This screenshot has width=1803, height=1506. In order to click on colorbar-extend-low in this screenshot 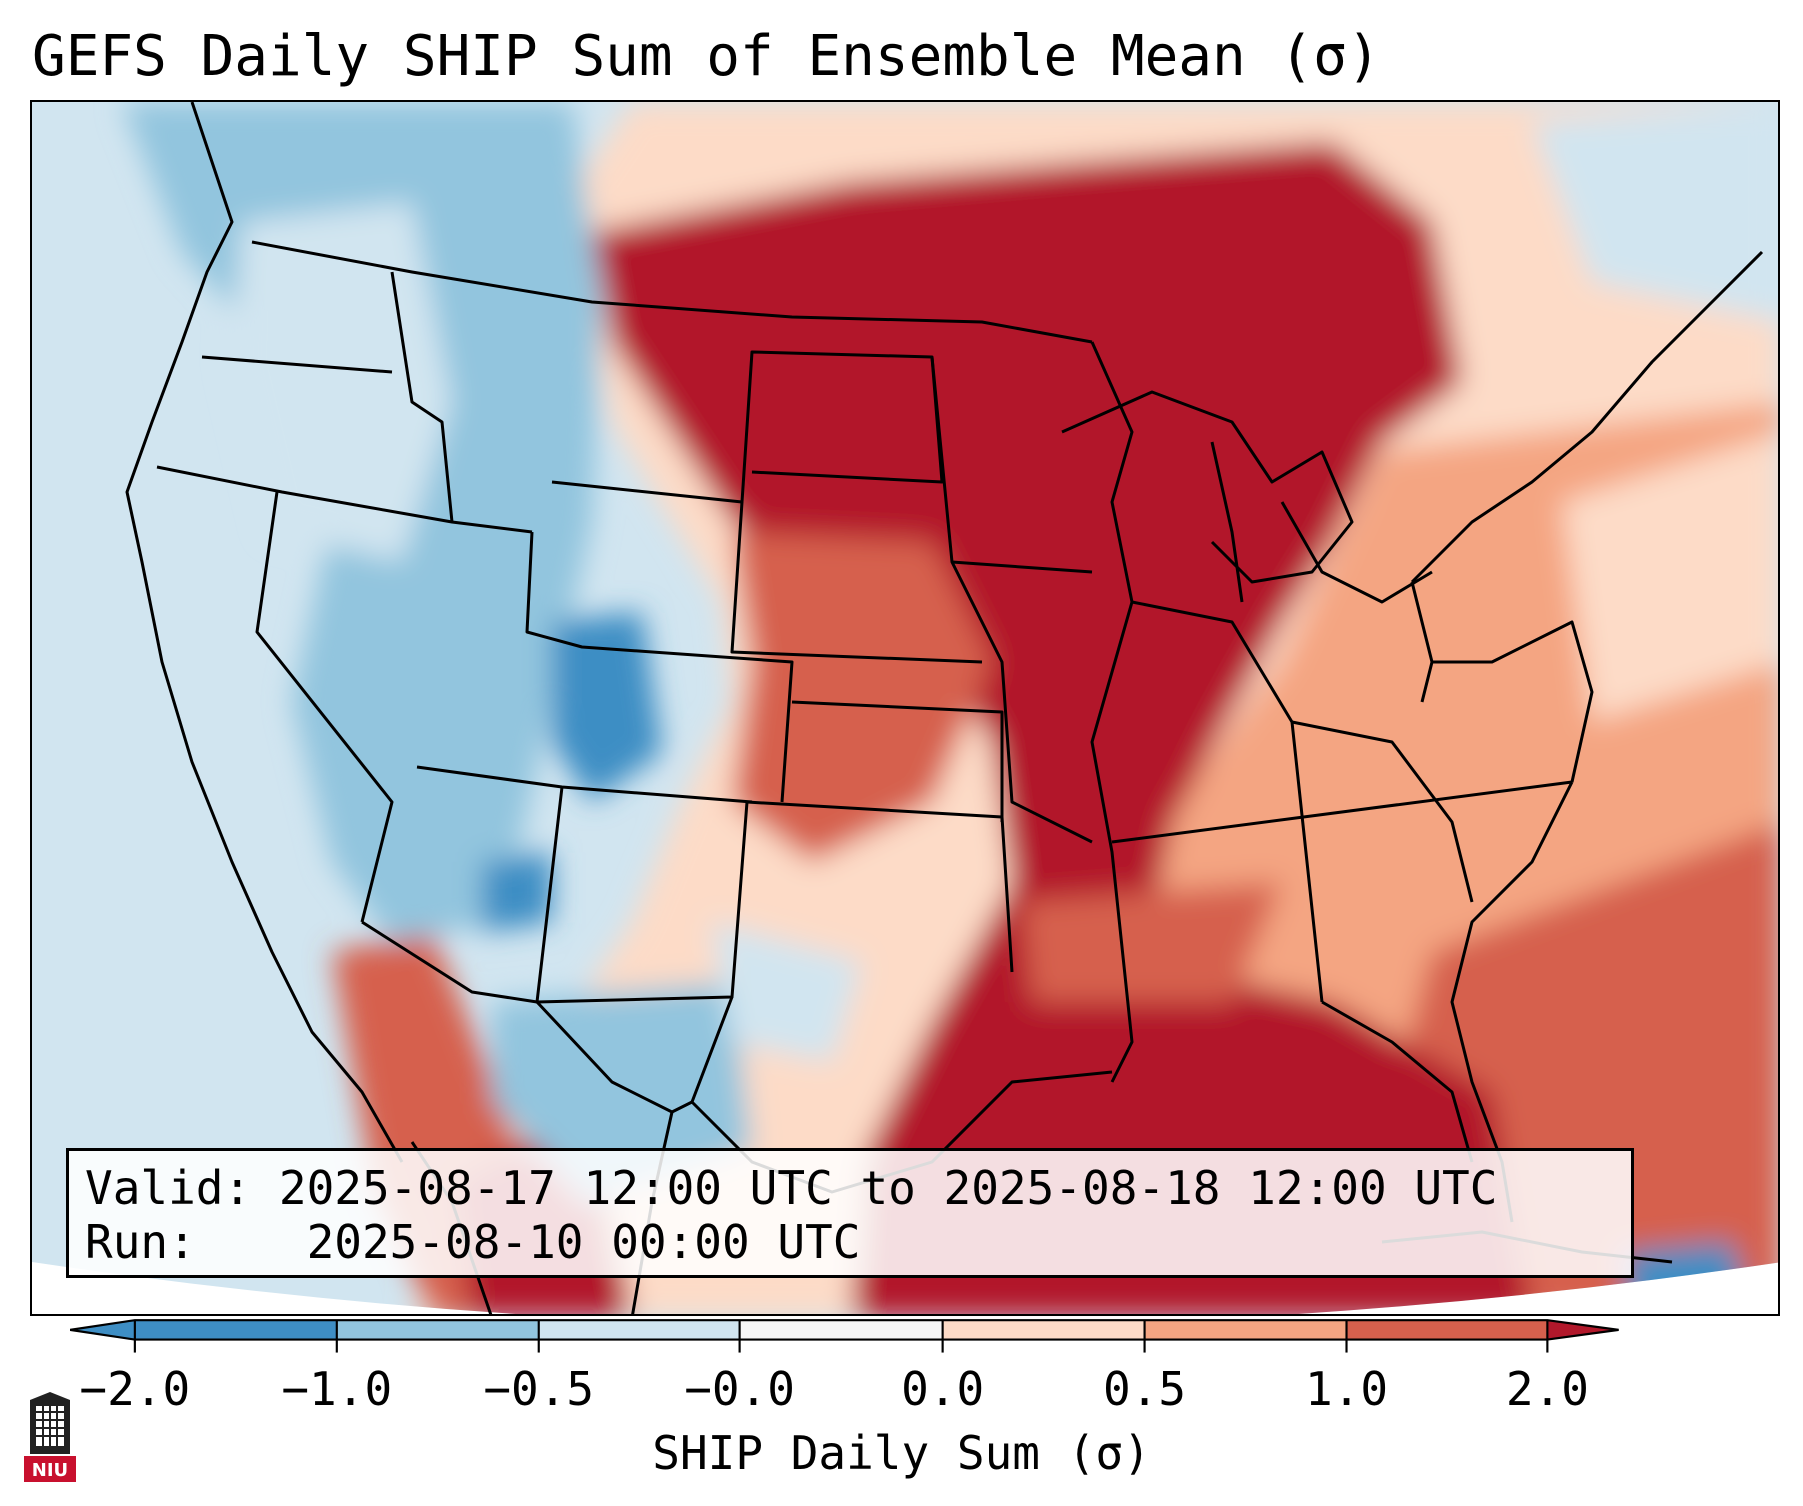, I will do `click(102, 1330)`.